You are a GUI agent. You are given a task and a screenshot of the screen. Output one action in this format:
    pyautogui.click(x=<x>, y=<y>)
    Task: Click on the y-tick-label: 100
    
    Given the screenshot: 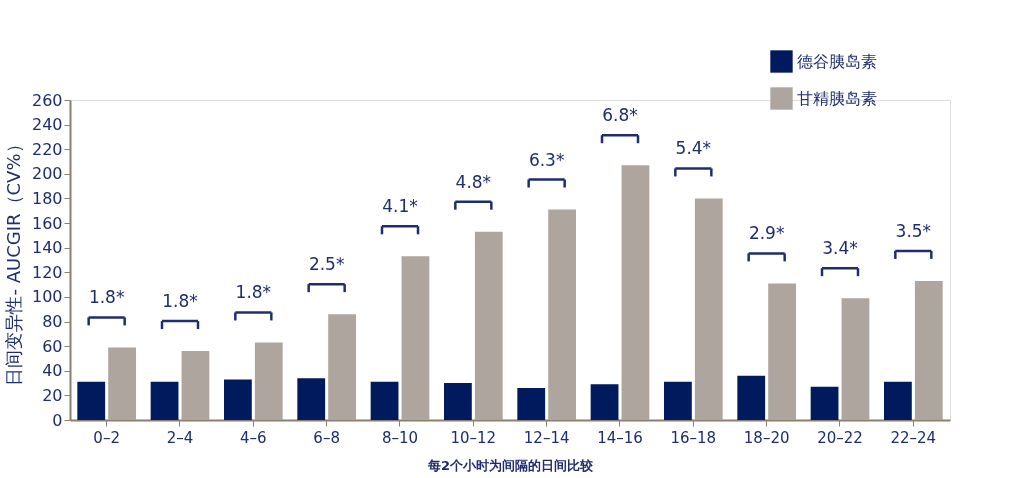 What is the action you would take?
    pyautogui.click(x=47, y=297)
    